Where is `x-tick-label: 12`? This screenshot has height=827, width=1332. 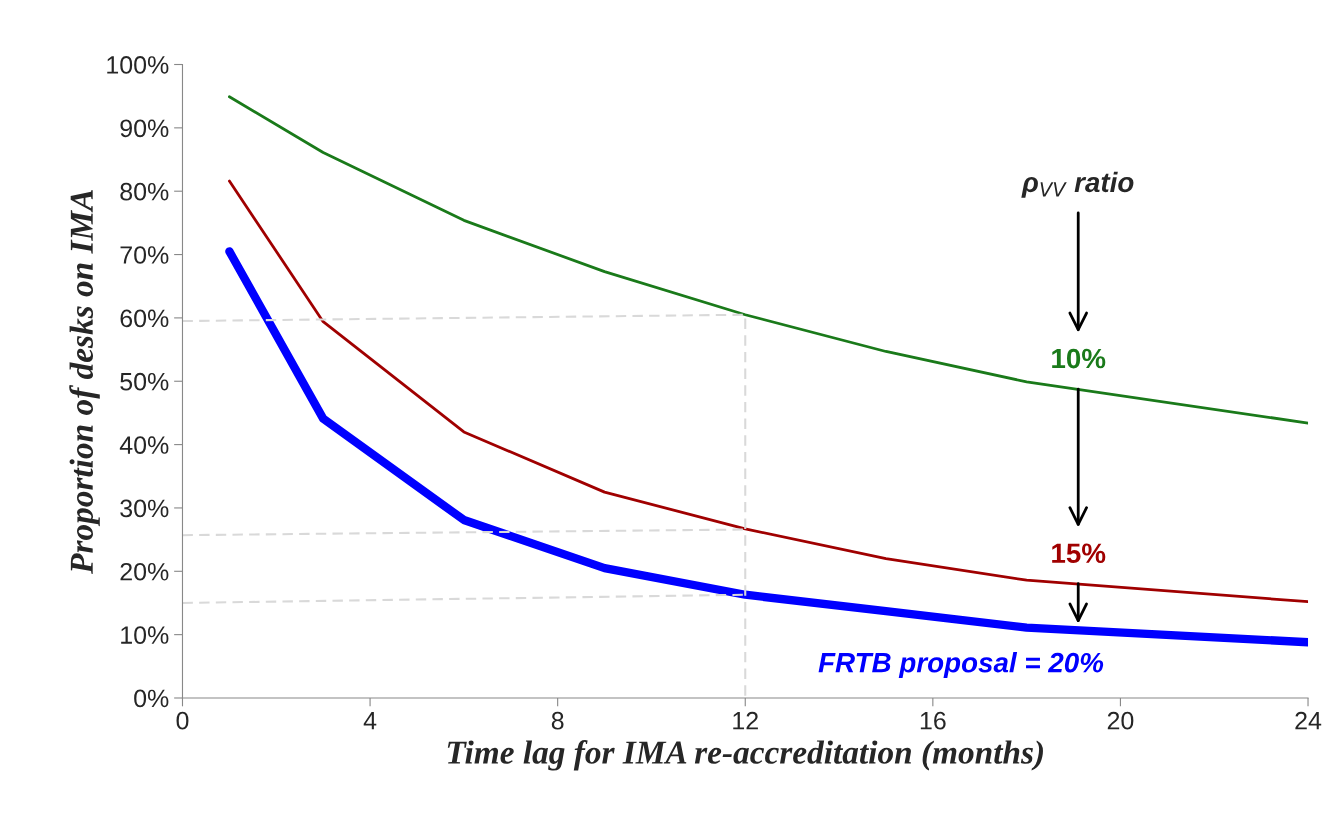
x-tick-label: 12 is located at coordinates (745, 720).